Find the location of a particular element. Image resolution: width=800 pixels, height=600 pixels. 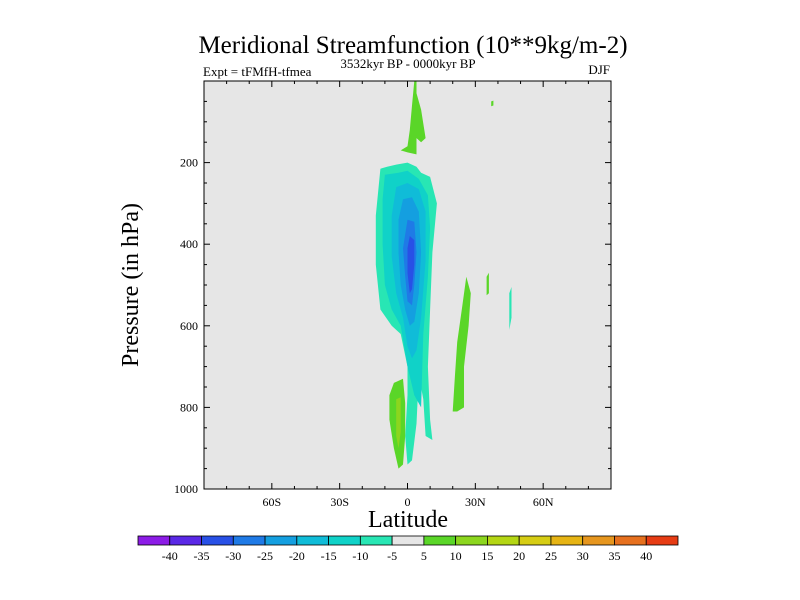

colorbar-label: -10 is located at coordinates (360, 556).